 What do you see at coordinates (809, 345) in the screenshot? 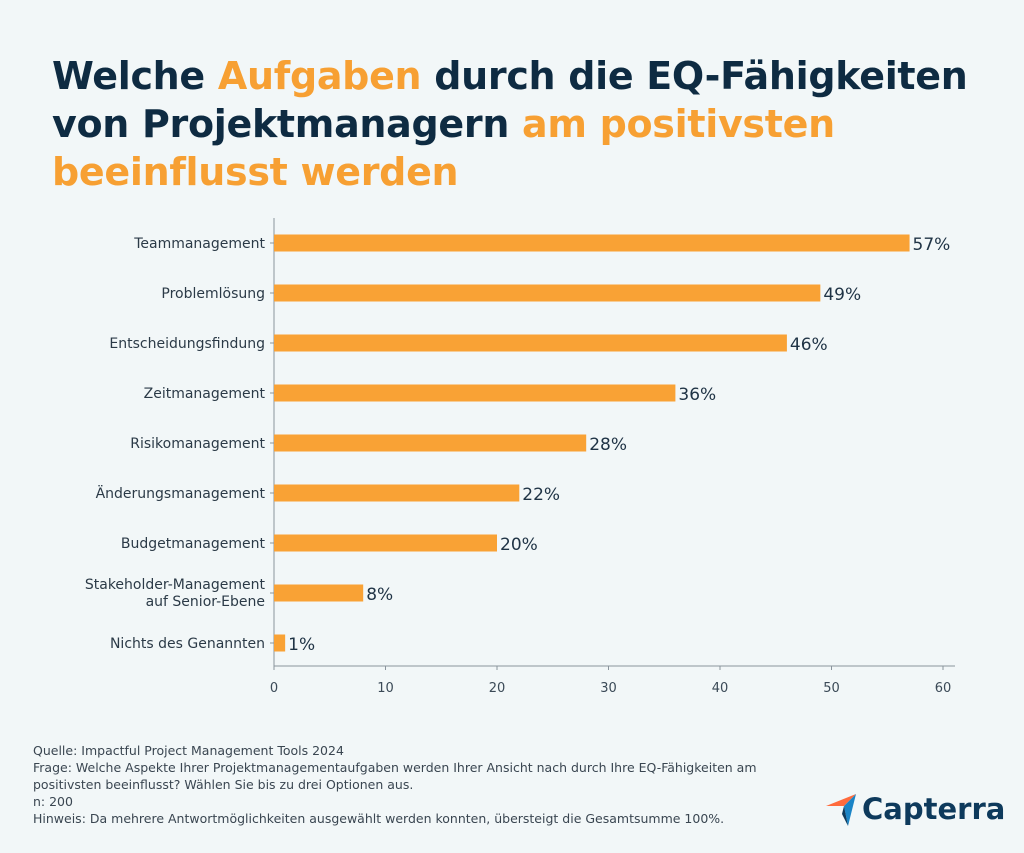
I see `data-label: 46%` at bounding box center [809, 345].